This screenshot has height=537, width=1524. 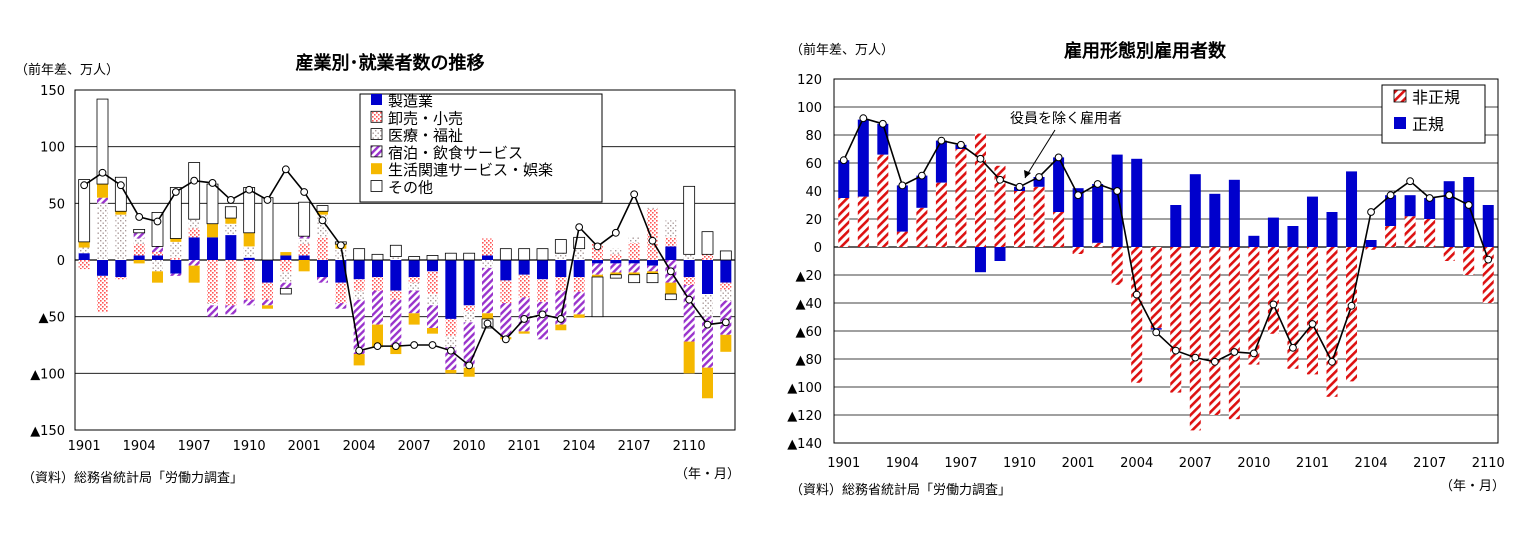 What do you see at coordinates (1066, 118) in the screenshot?
I see `annotation-label: 役員を除く雇用者` at bounding box center [1066, 118].